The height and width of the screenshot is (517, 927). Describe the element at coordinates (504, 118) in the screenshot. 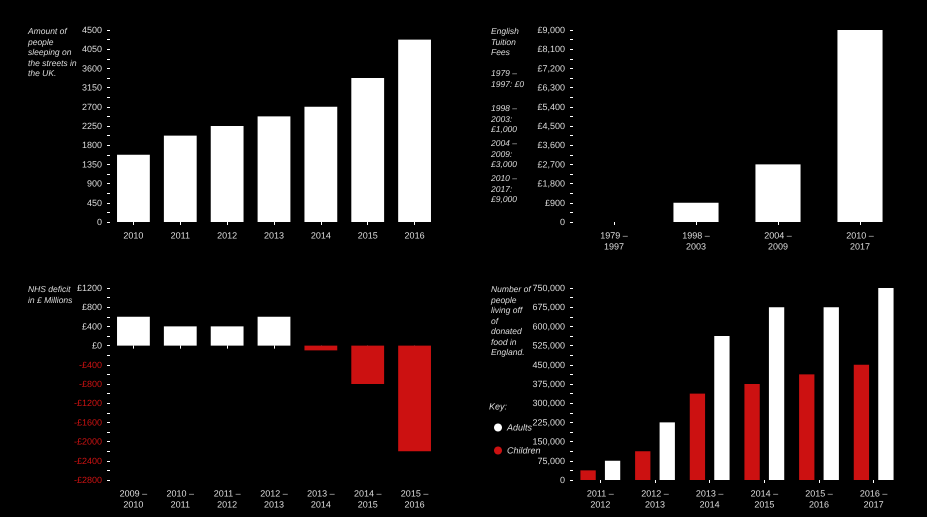

I see `text: 1998 – 2003: £1,000` at that location.